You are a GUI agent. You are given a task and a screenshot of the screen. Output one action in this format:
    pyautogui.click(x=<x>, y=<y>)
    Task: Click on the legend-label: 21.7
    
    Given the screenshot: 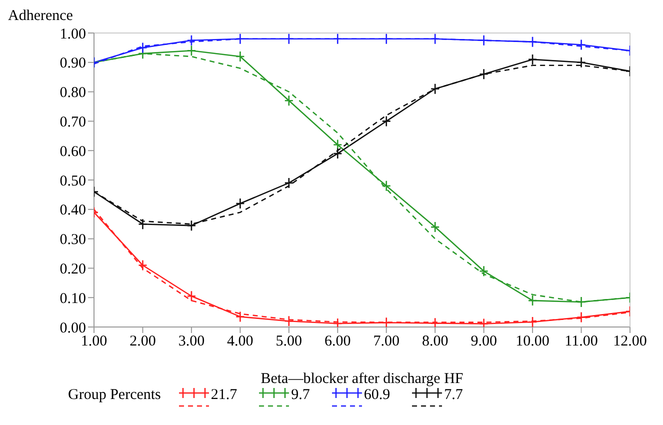 What is the action you would take?
    pyautogui.click(x=224, y=396)
    